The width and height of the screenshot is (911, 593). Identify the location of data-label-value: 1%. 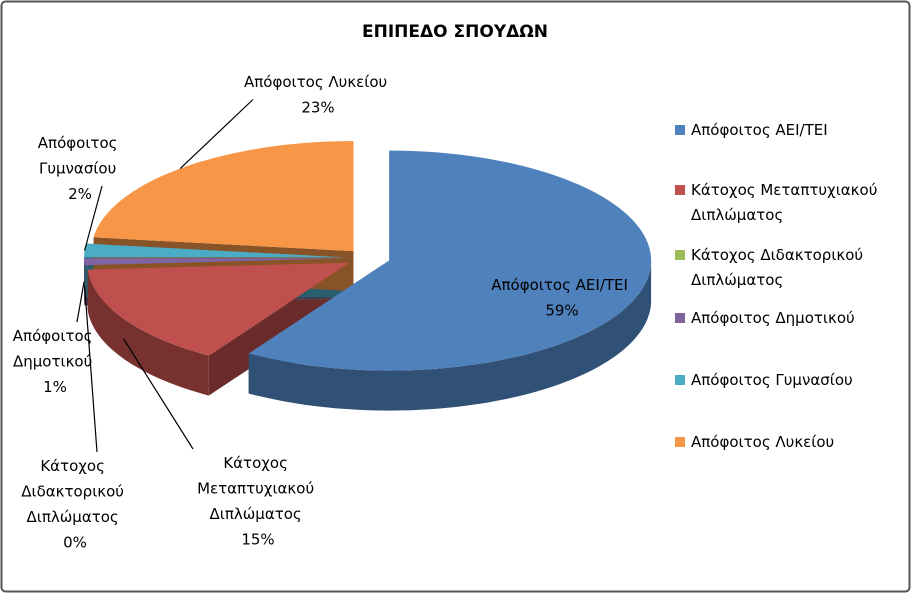
(55, 387).